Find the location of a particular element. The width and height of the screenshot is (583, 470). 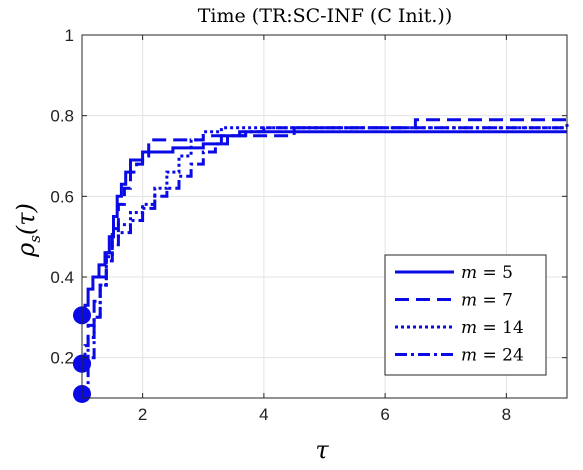

legend-label-2: m = 7 is located at coordinates (487, 301).